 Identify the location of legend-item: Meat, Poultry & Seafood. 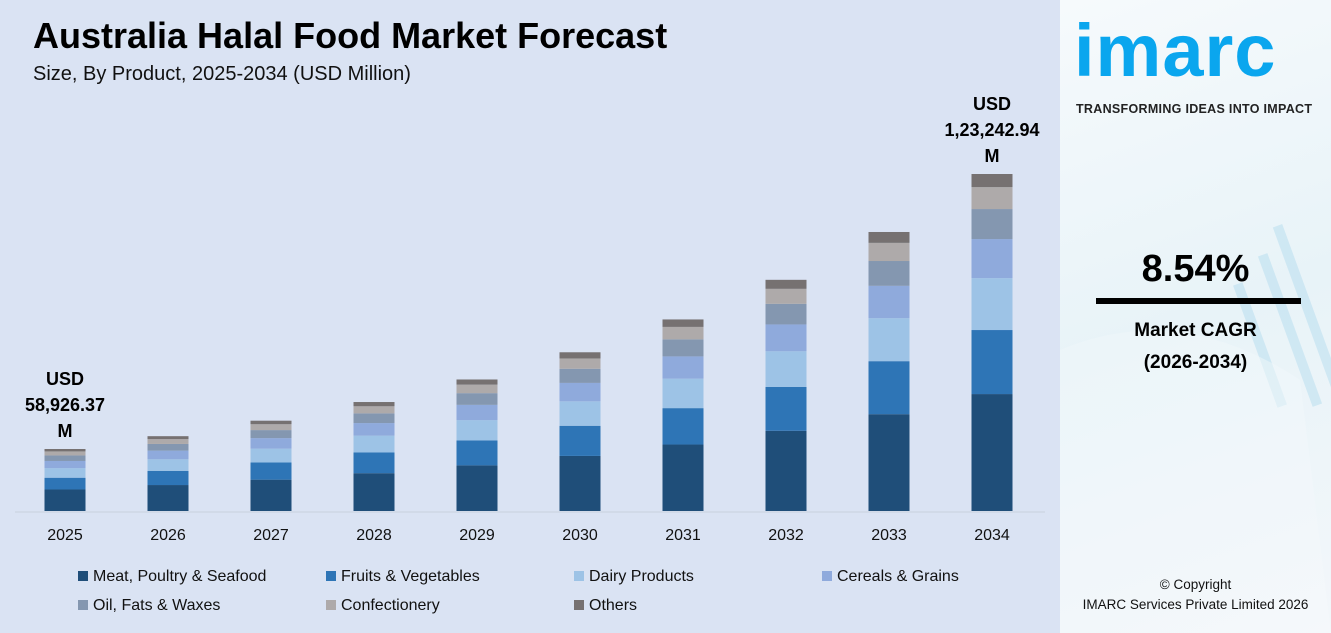
(172, 577).